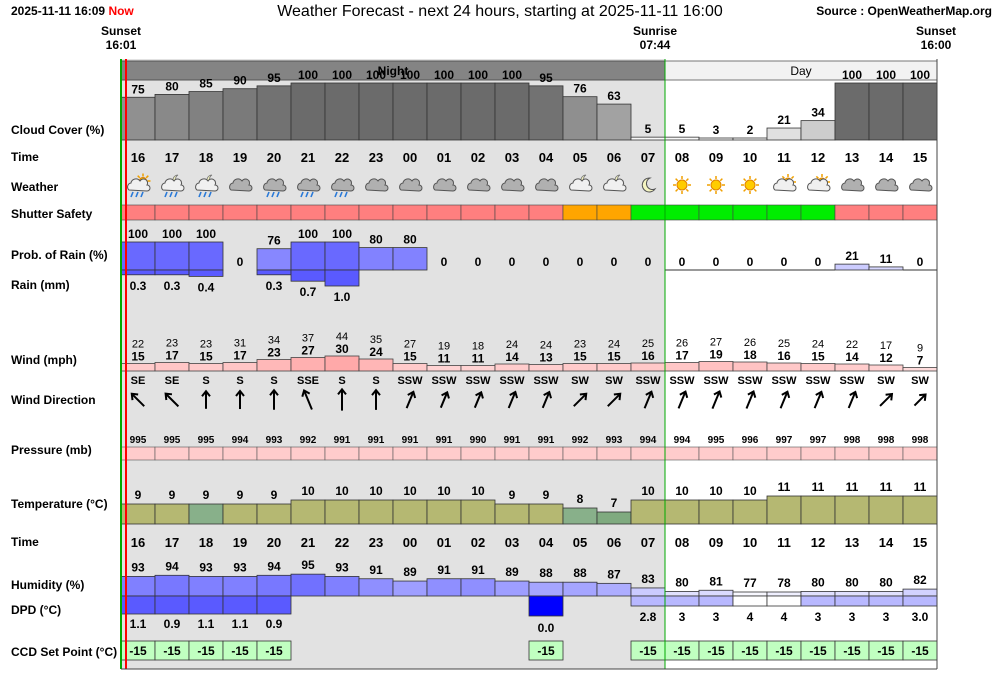  I want to click on sun-icon, so click(682, 185).